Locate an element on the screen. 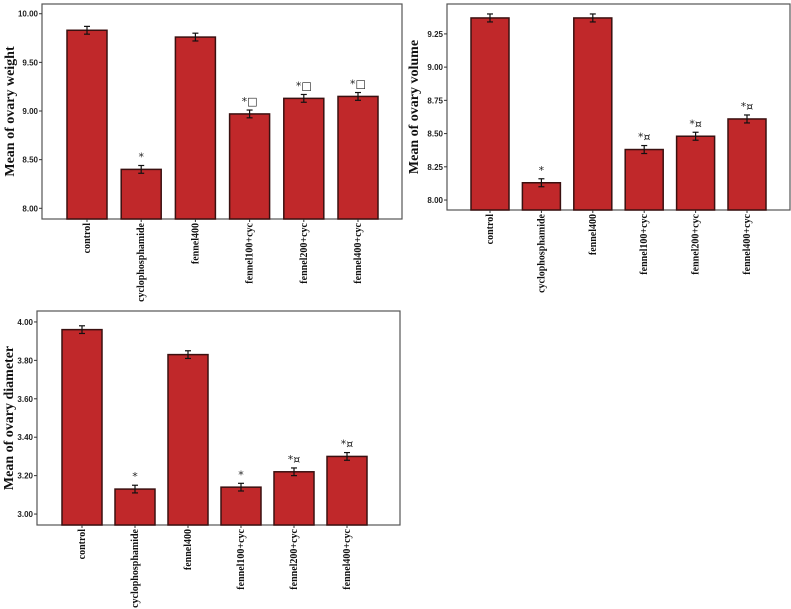 The height and width of the screenshot is (609, 791). plot-frame is located at coordinates (618, 107).